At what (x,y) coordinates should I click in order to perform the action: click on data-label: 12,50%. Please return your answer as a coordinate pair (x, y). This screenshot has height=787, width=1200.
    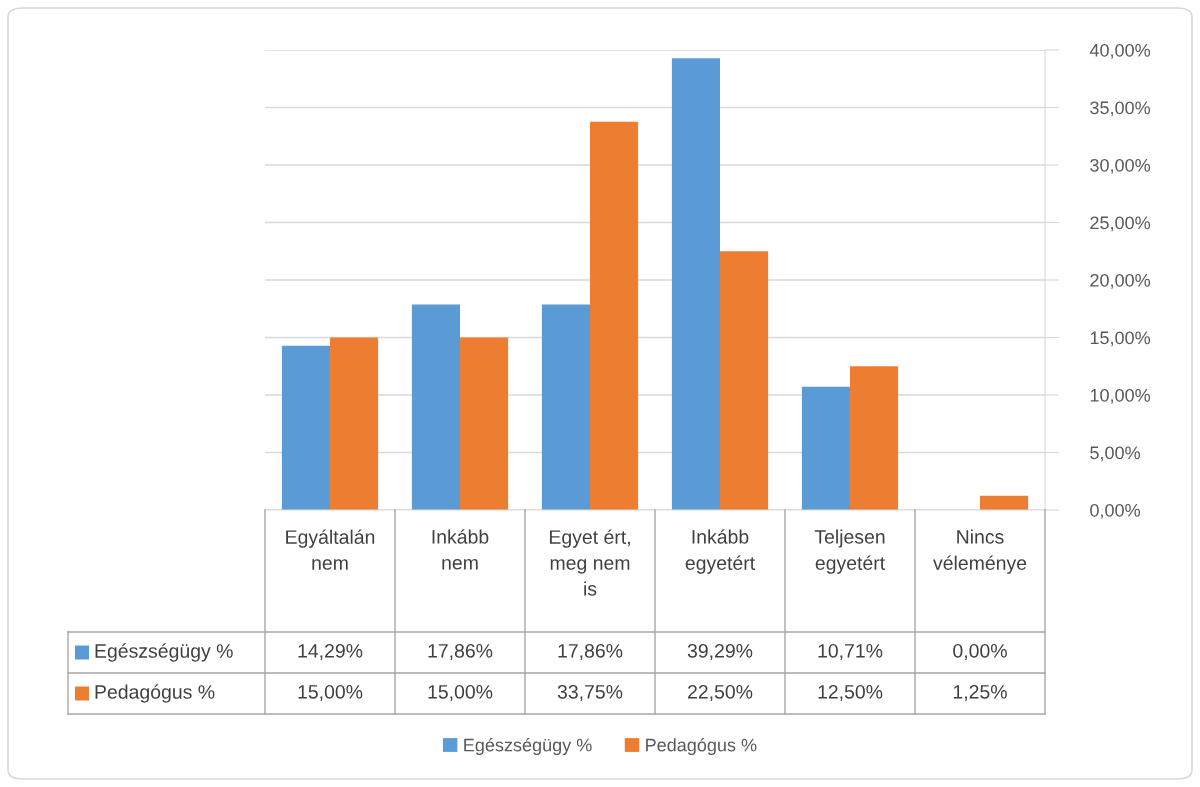
    Looking at the image, I should click on (850, 693).